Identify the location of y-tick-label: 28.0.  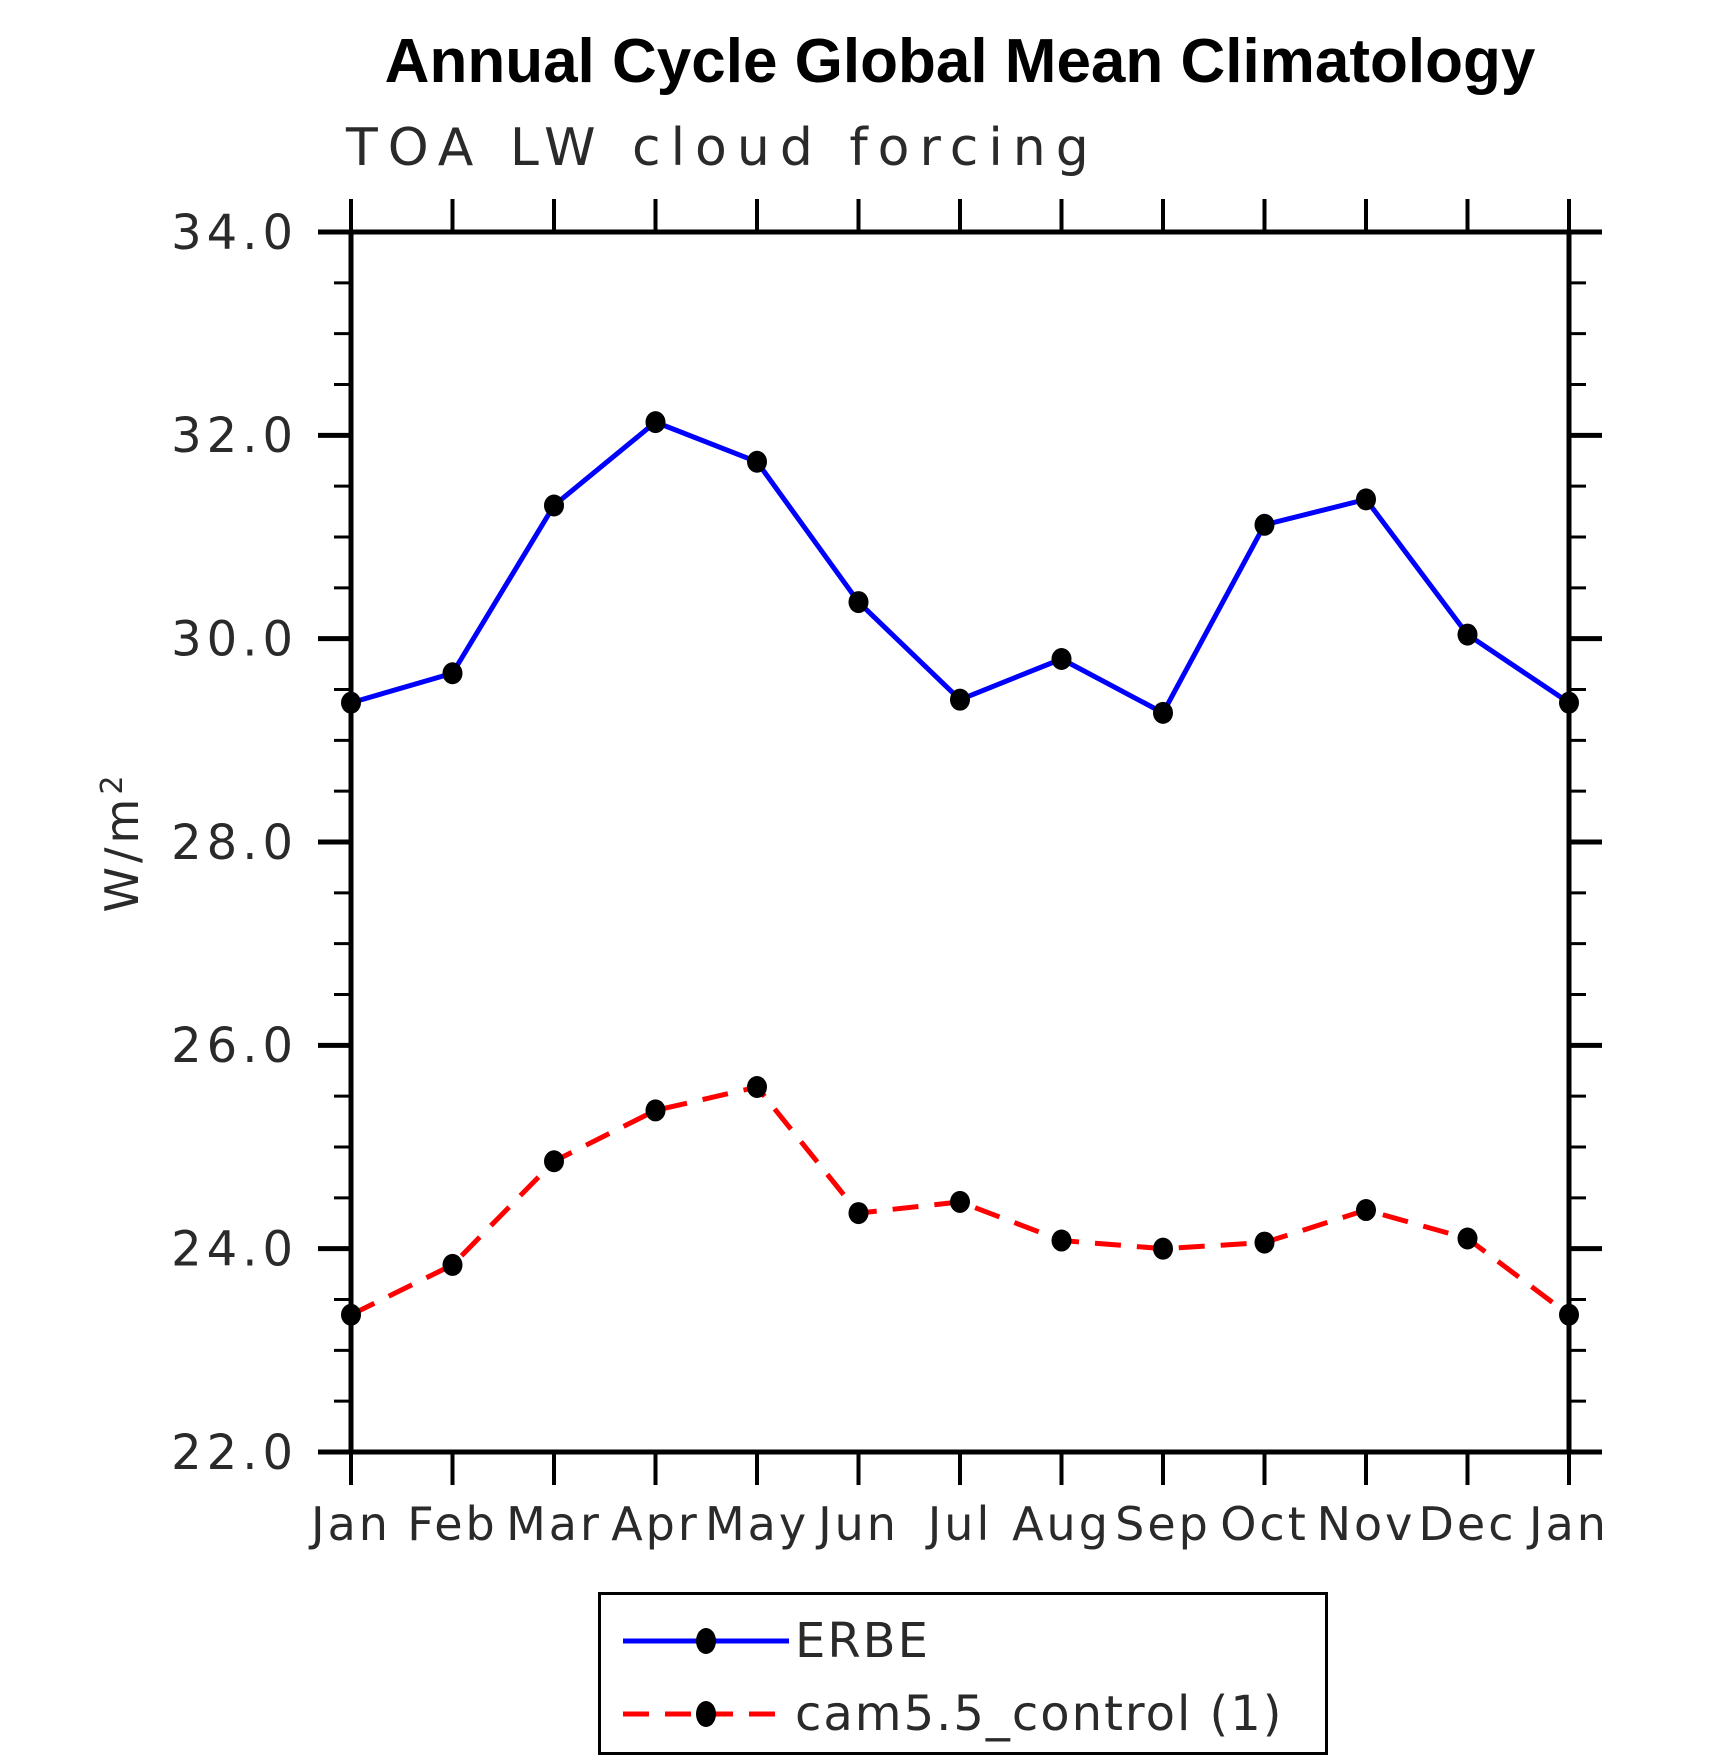
(234, 843).